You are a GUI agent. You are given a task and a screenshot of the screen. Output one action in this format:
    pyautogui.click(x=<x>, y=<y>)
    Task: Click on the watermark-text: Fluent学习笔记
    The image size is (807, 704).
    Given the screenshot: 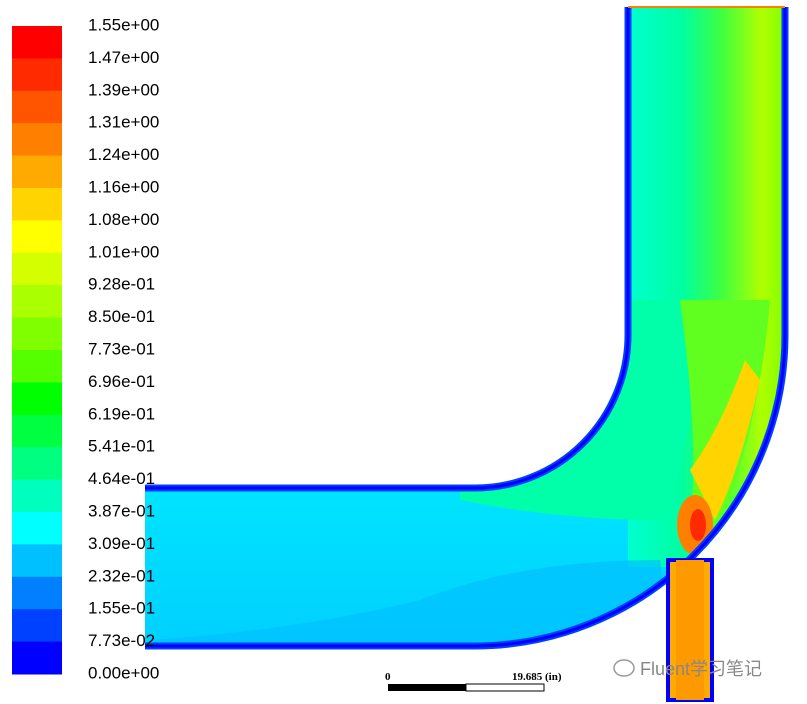 What is the action you would take?
    pyautogui.click(x=701, y=669)
    